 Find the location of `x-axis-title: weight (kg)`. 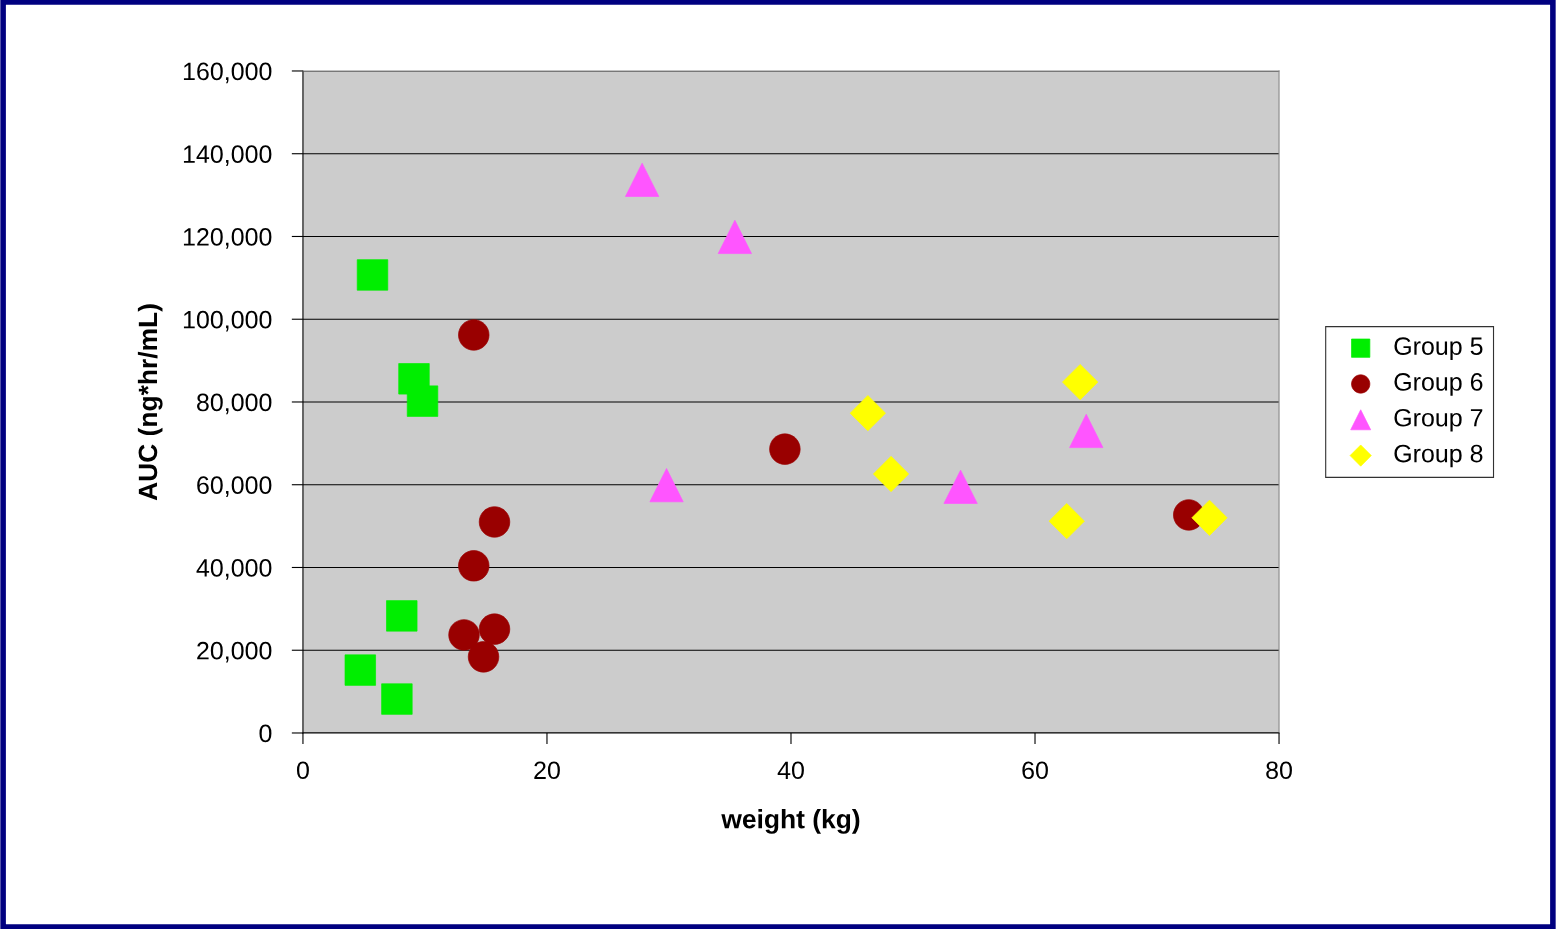

x-axis-title: weight (kg) is located at coordinates (790, 821).